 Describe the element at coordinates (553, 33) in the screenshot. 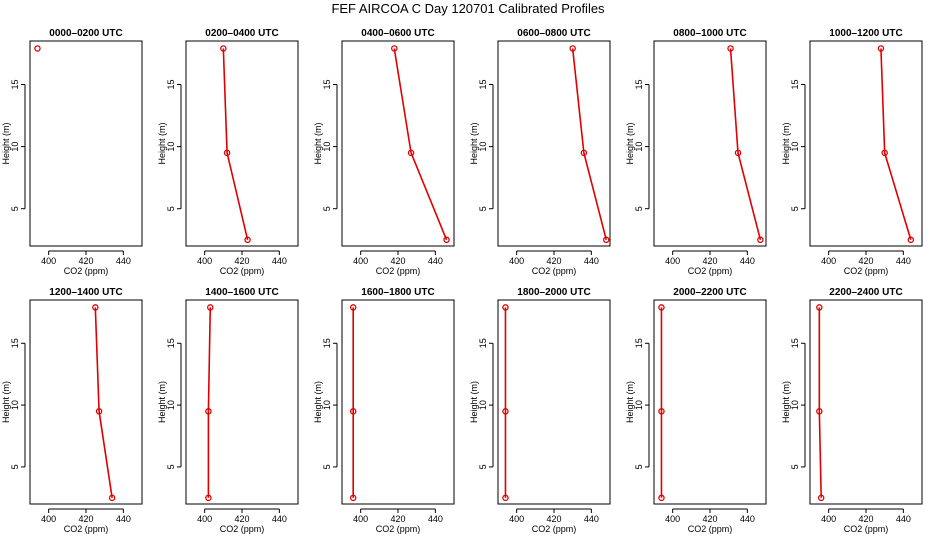

I see `panel-title: 0600–0800 UTC` at that location.